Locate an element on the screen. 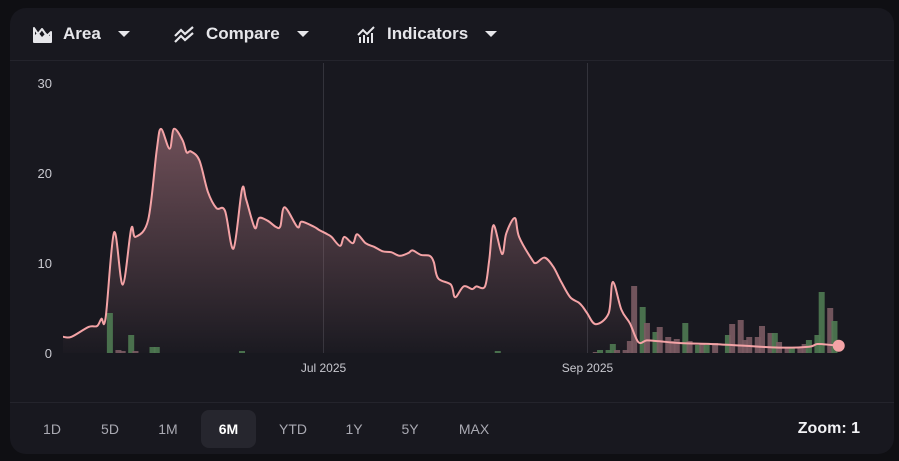 Image resolution: width=899 pixels, height=461 pixels. compare-label: Compare is located at coordinates (243, 33).